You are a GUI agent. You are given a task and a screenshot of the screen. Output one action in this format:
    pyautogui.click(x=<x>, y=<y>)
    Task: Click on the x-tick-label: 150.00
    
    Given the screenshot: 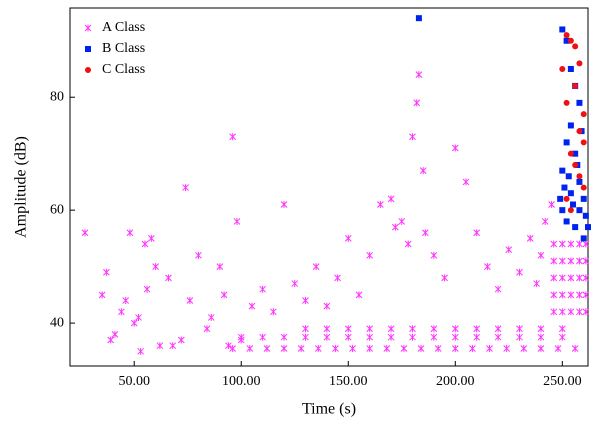 What is the action you would take?
    pyautogui.click(x=348, y=381)
    